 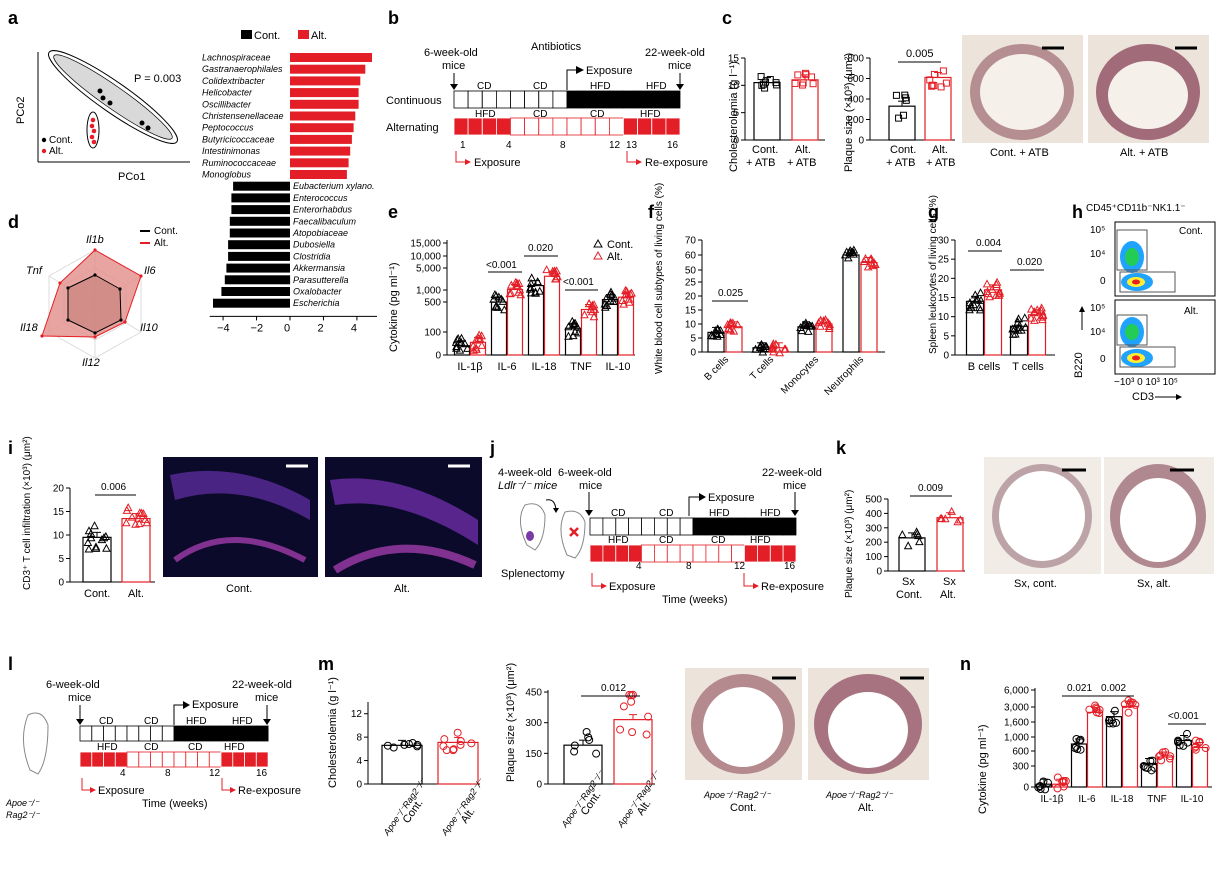 What do you see at coordinates (533, 693) in the screenshot?
I see `y-tick-label: 450` at bounding box center [533, 693].